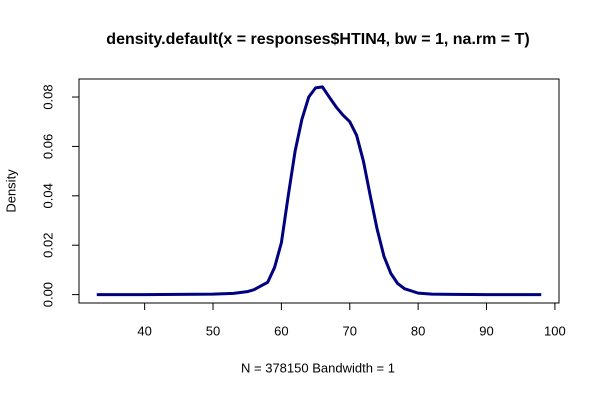  What do you see at coordinates (555, 330) in the screenshot?
I see `x-tick-label: 100` at bounding box center [555, 330].